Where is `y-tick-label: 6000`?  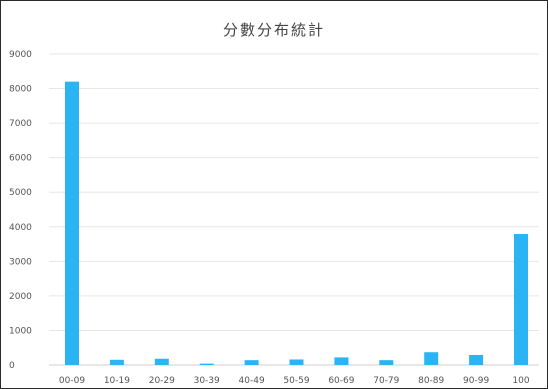 y-tick-label: 6000 is located at coordinates (20, 159).